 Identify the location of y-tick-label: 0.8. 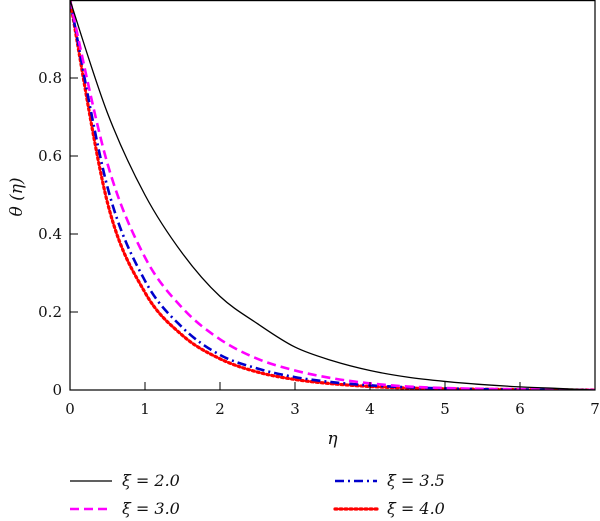
(50, 78).